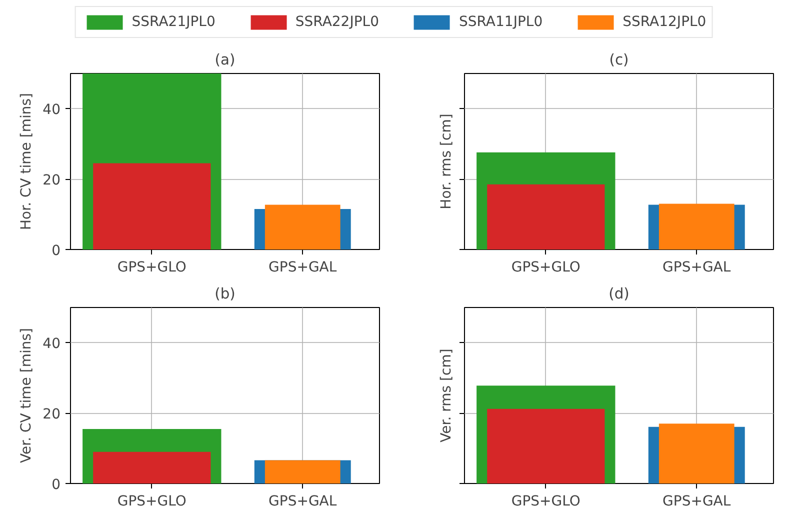 The width and height of the screenshot is (788, 509). What do you see at coordinates (337, 22) in the screenshot?
I see `legend-label: SSRA22JPL0` at bounding box center [337, 22].